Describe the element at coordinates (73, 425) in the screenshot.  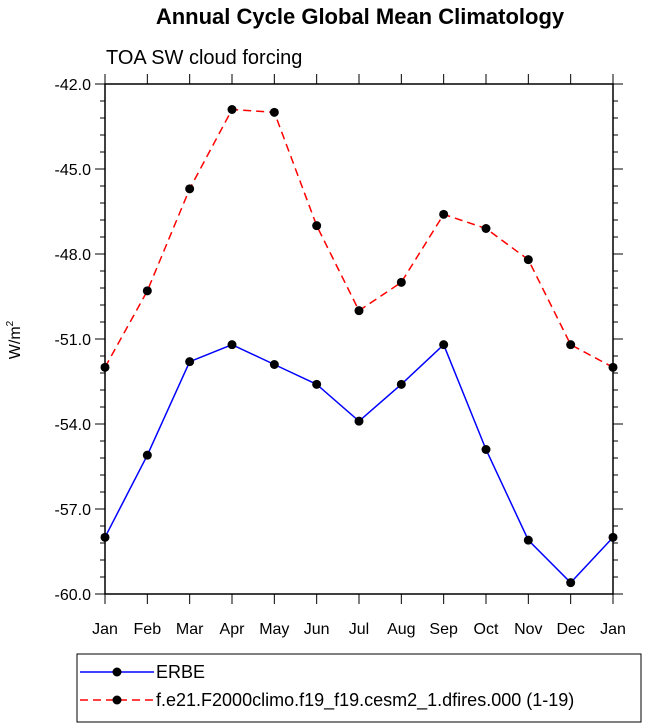
I see `y-tick-label: -54.0` at that location.